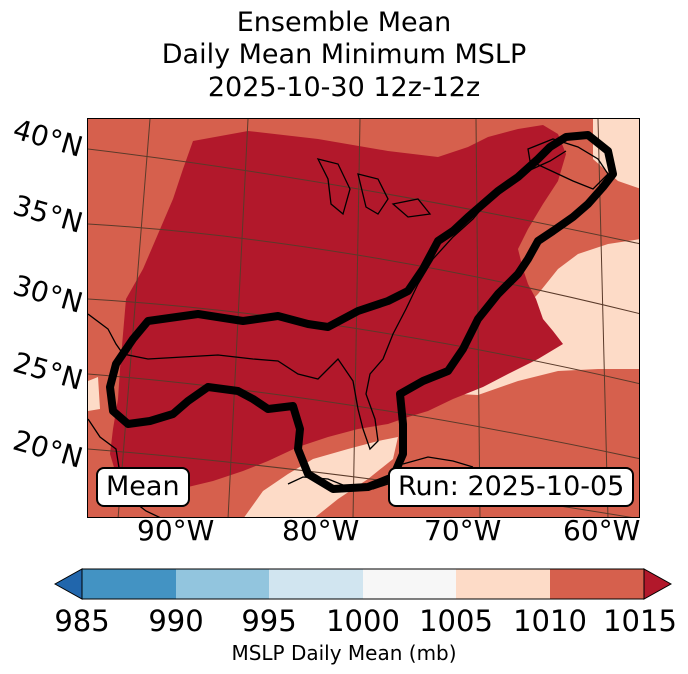  What do you see at coordinates (143, 487) in the screenshot?
I see `mean-label: Mean` at bounding box center [143, 487].